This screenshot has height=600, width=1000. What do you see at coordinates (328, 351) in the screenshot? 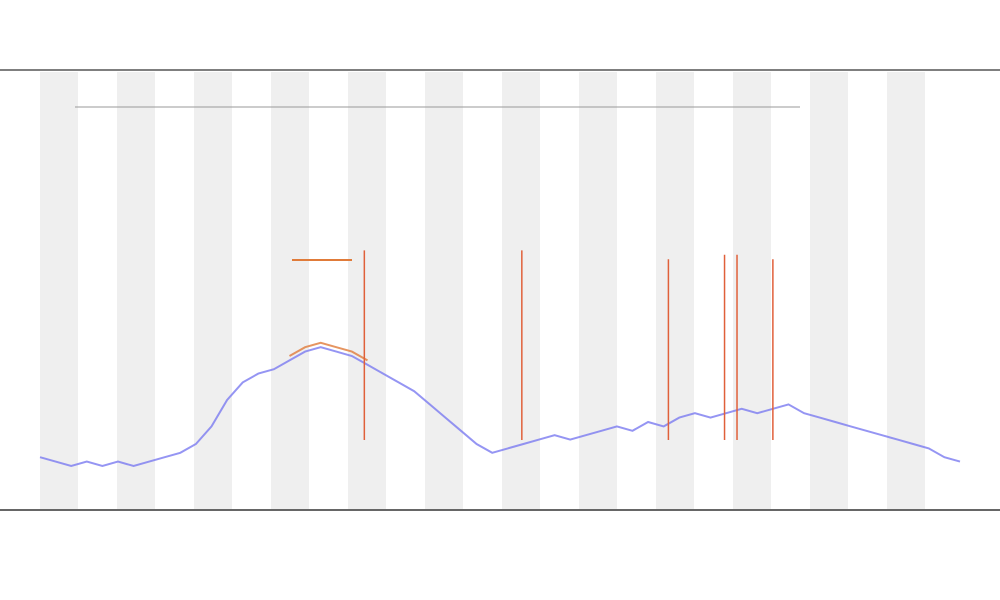
I see `series-line` at bounding box center [328, 351].